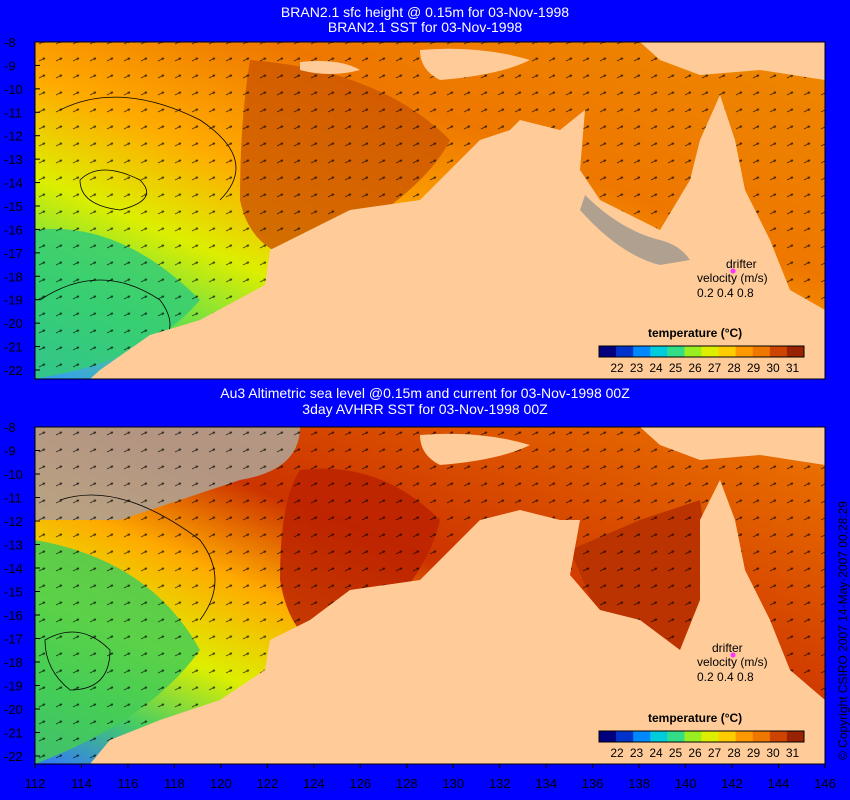  Describe the element at coordinates (695, 333) in the screenshot. I see `top-legend-title: temperature (°C)` at that location.